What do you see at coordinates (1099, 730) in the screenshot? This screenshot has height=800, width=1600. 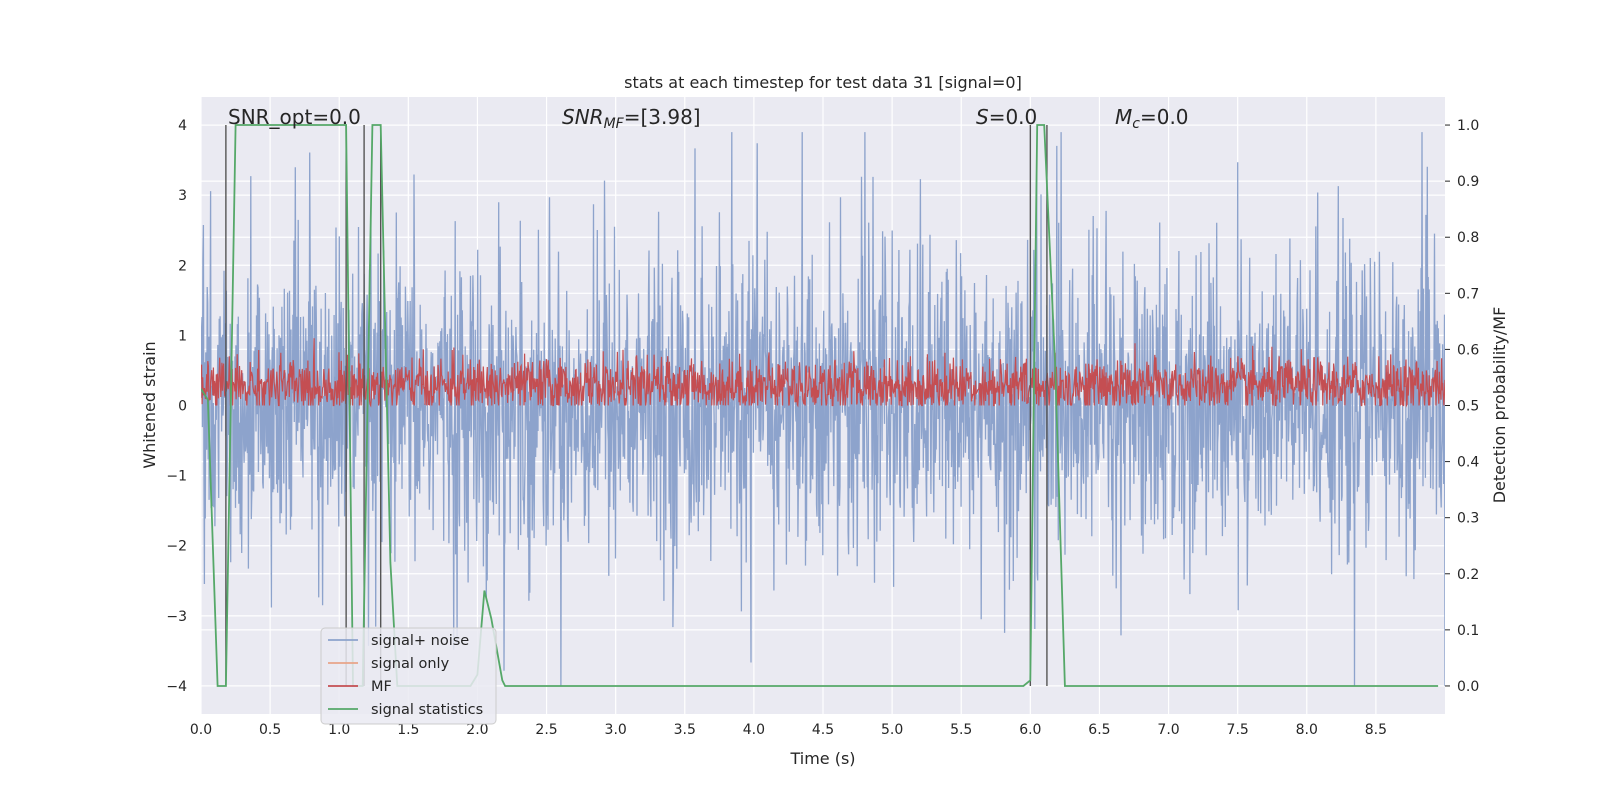 I see `x-tick-label: 6.5` at bounding box center [1099, 730].